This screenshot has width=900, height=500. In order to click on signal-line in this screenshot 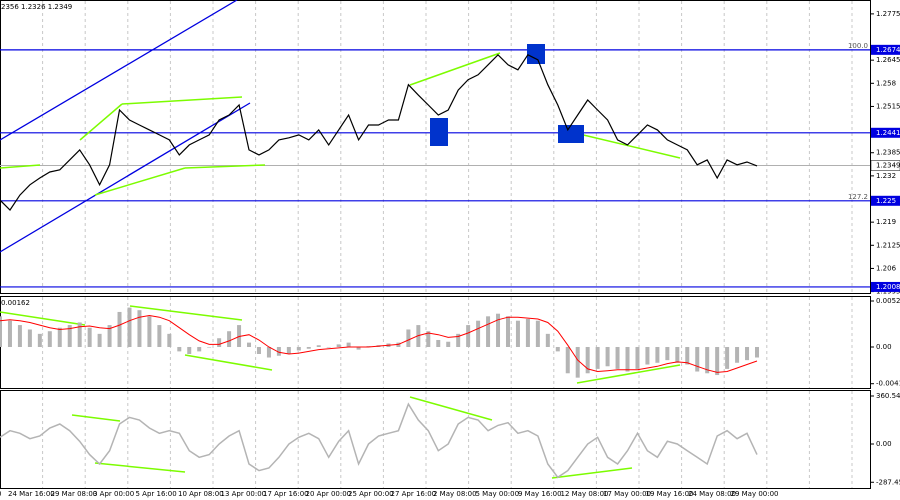, I will do `click(379, 343)`.